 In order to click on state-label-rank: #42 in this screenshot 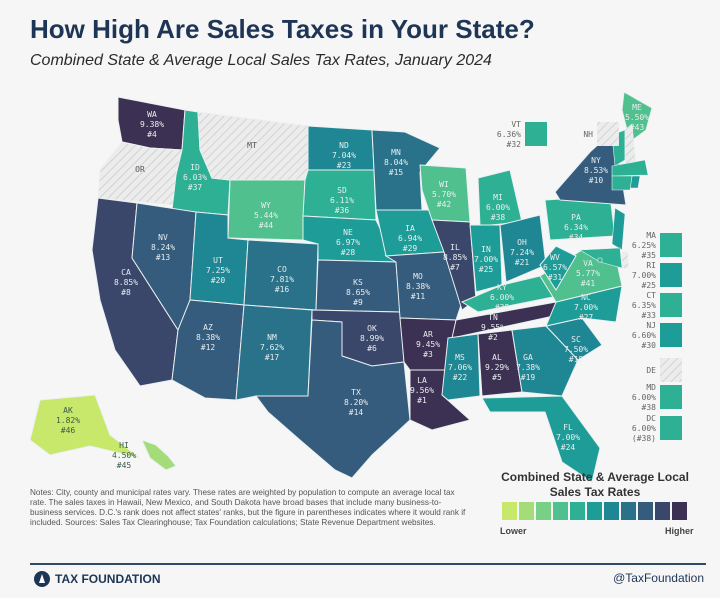, I will do `click(444, 204)`.